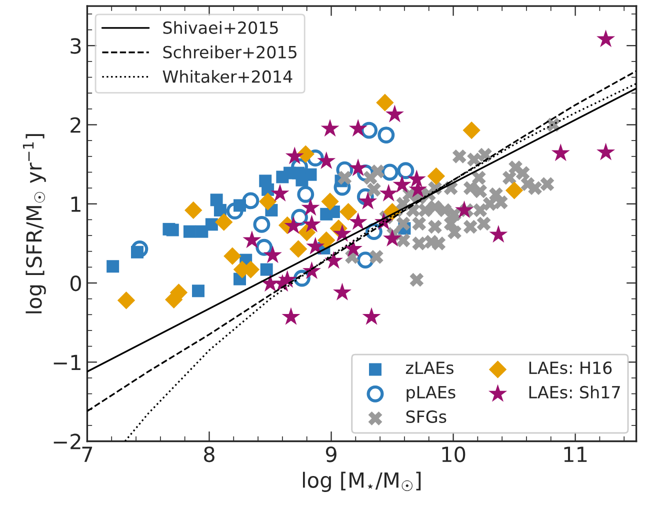 The height and width of the screenshot is (506, 646). What do you see at coordinates (331, 454) in the screenshot?
I see `x-tick-label: 9` at bounding box center [331, 454].